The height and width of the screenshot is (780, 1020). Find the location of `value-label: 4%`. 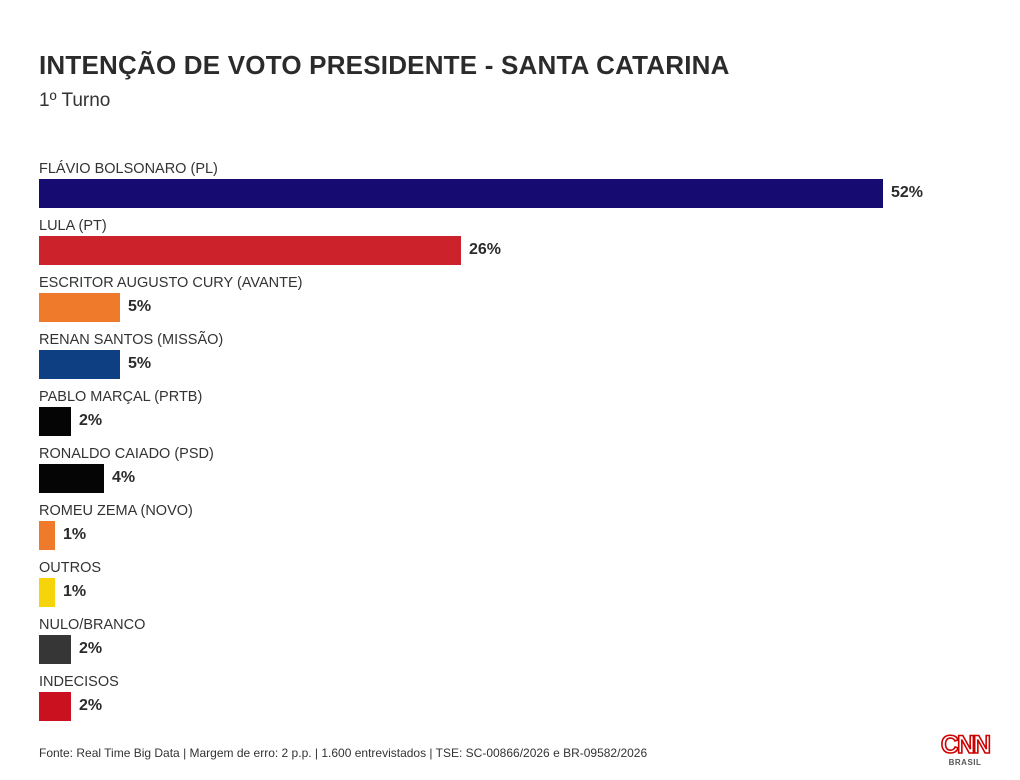

value-label: 4% is located at coordinates (124, 477).